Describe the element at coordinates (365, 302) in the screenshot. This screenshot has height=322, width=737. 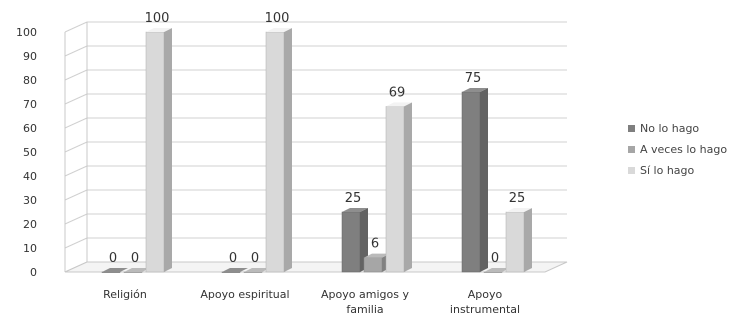
I see `category-label: Apoyo amigos y familia` at that location.